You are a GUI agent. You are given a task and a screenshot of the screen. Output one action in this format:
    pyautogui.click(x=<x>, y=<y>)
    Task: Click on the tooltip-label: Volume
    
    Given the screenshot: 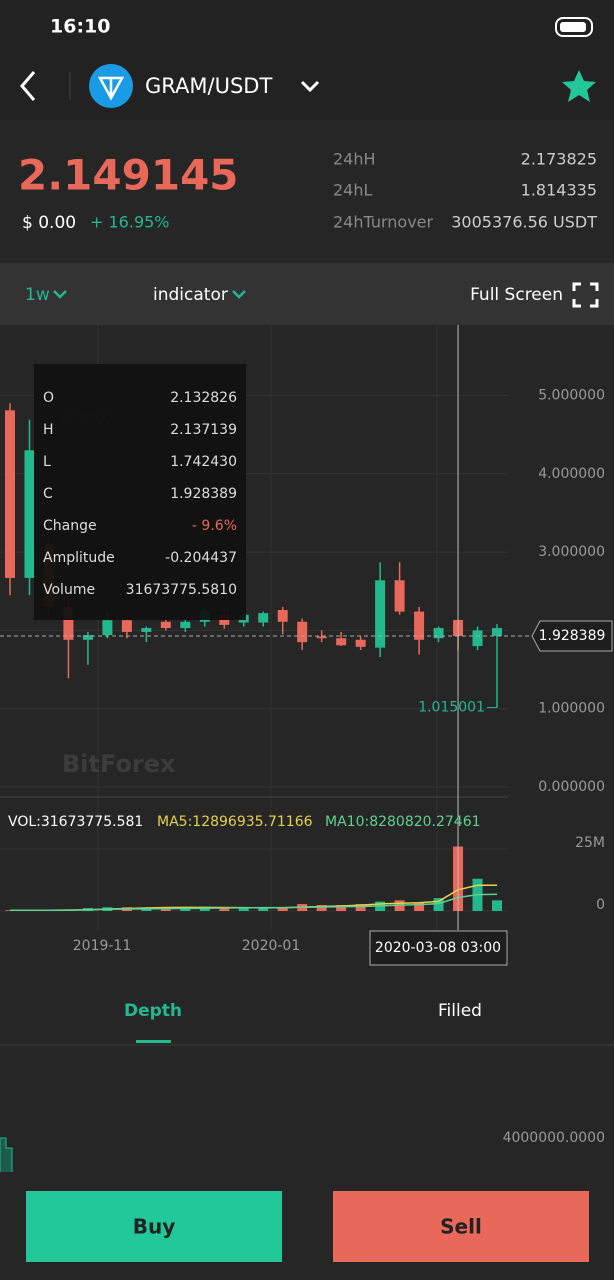 What is the action you would take?
    pyautogui.click(x=69, y=590)
    